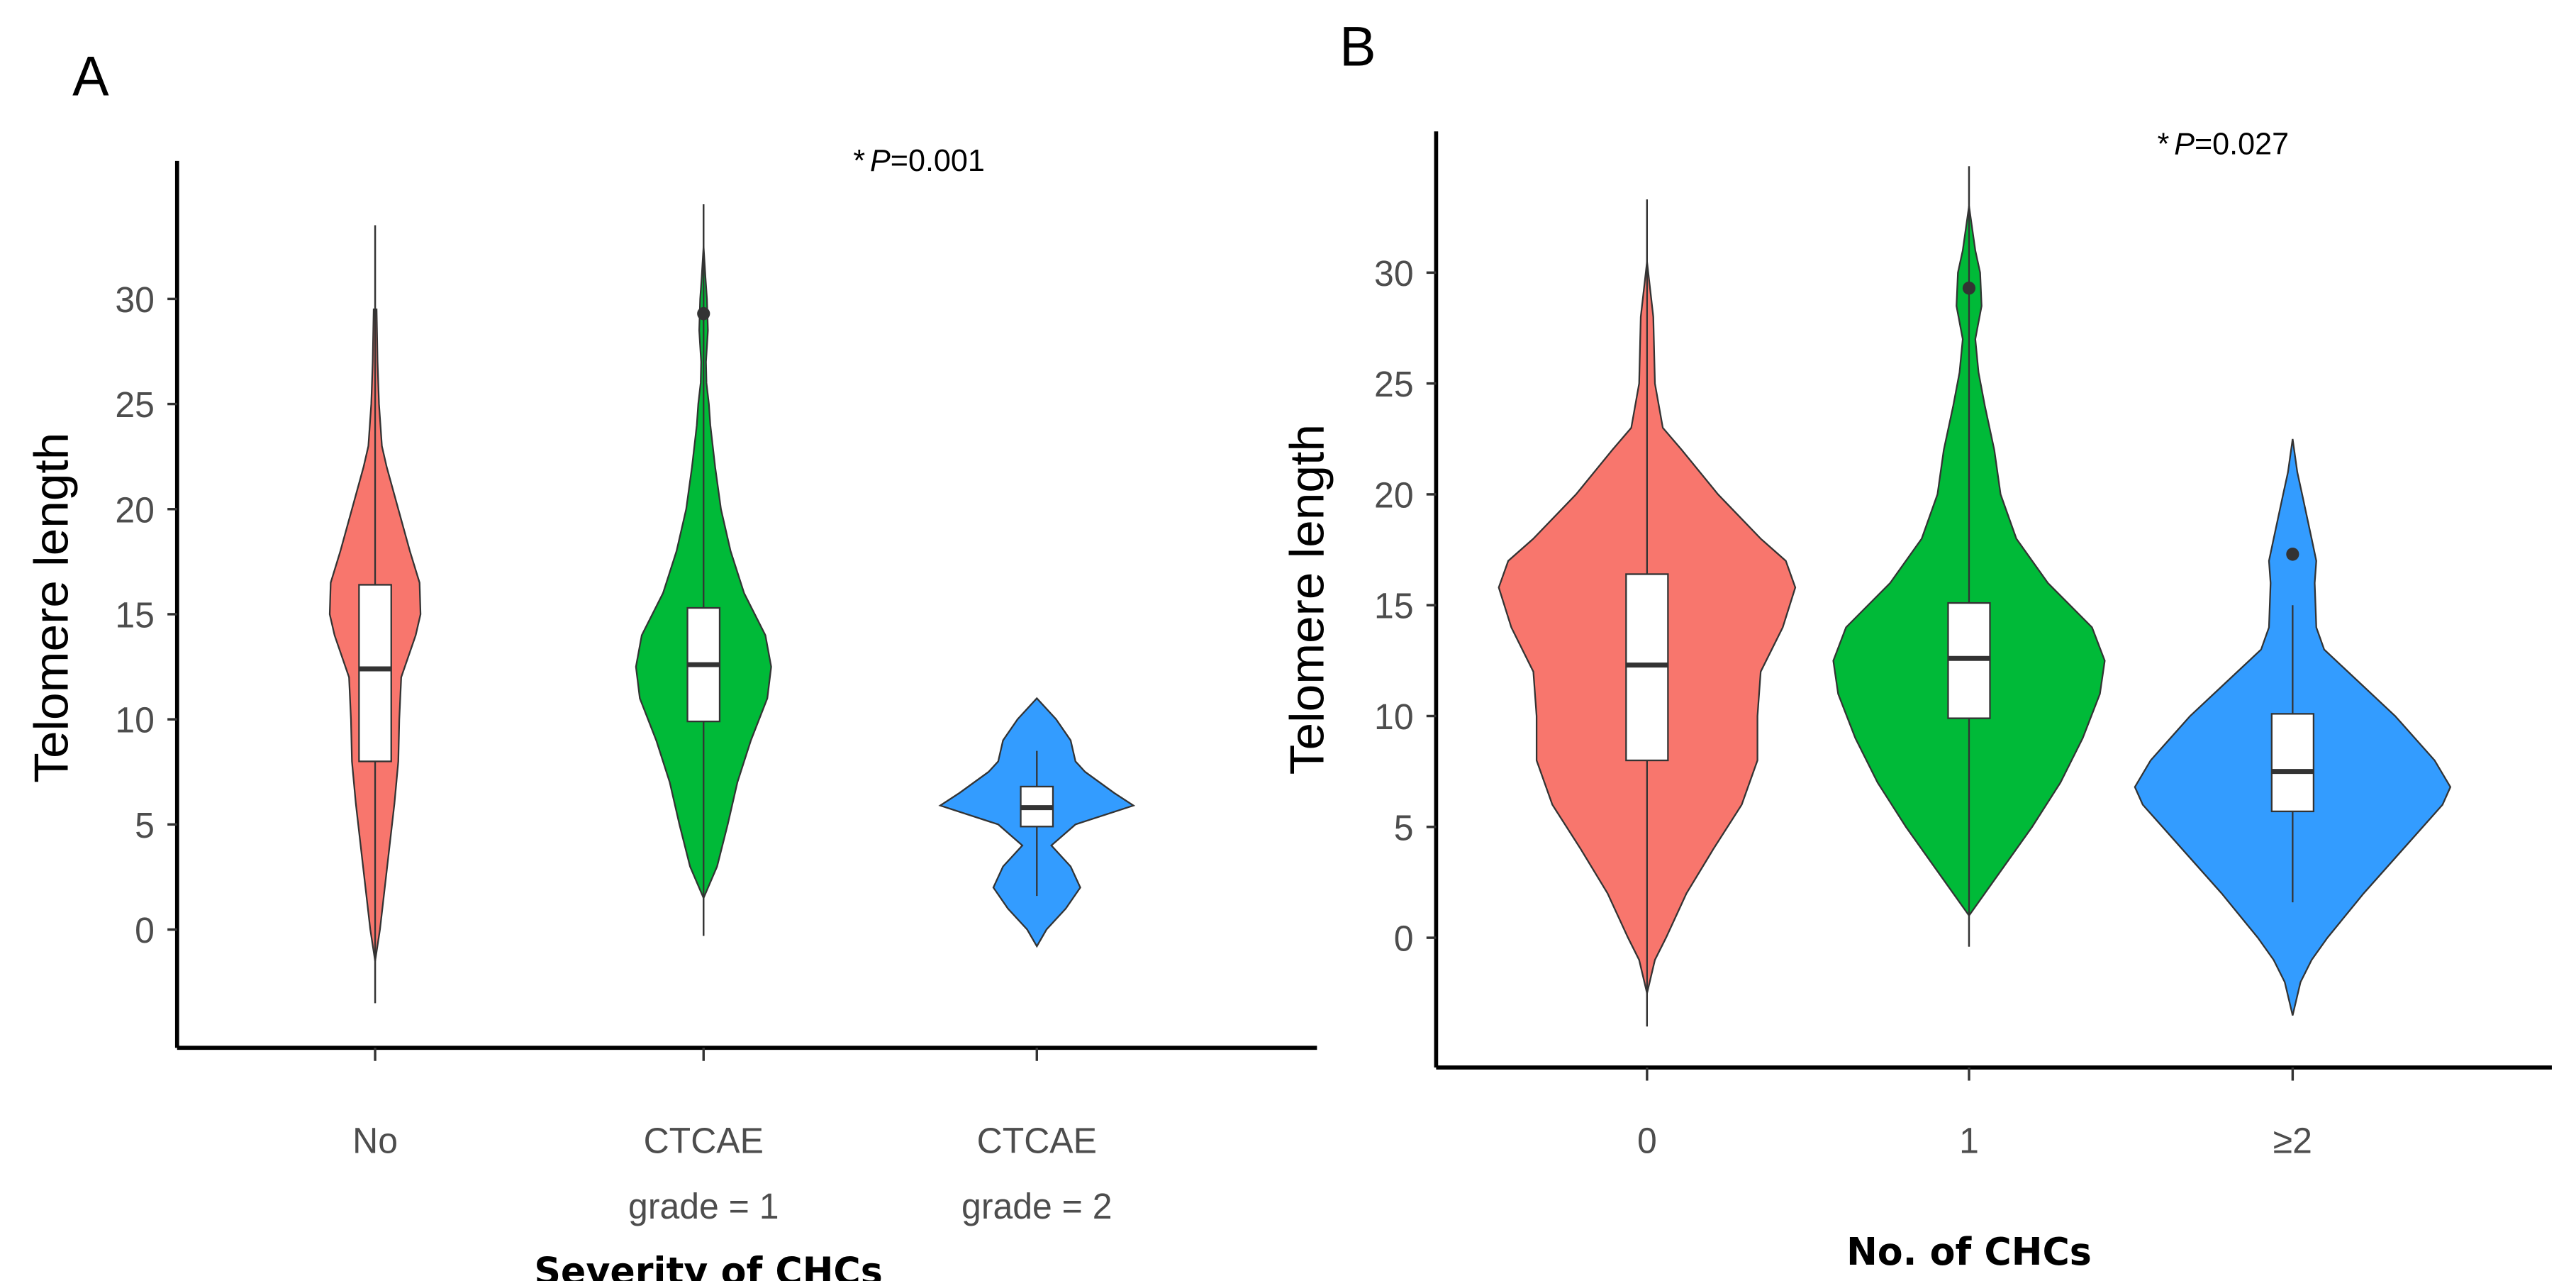  What do you see at coordinates (90, 76) in the screenshot?
I see `panel-label: A` at bounding box center [90, 76].